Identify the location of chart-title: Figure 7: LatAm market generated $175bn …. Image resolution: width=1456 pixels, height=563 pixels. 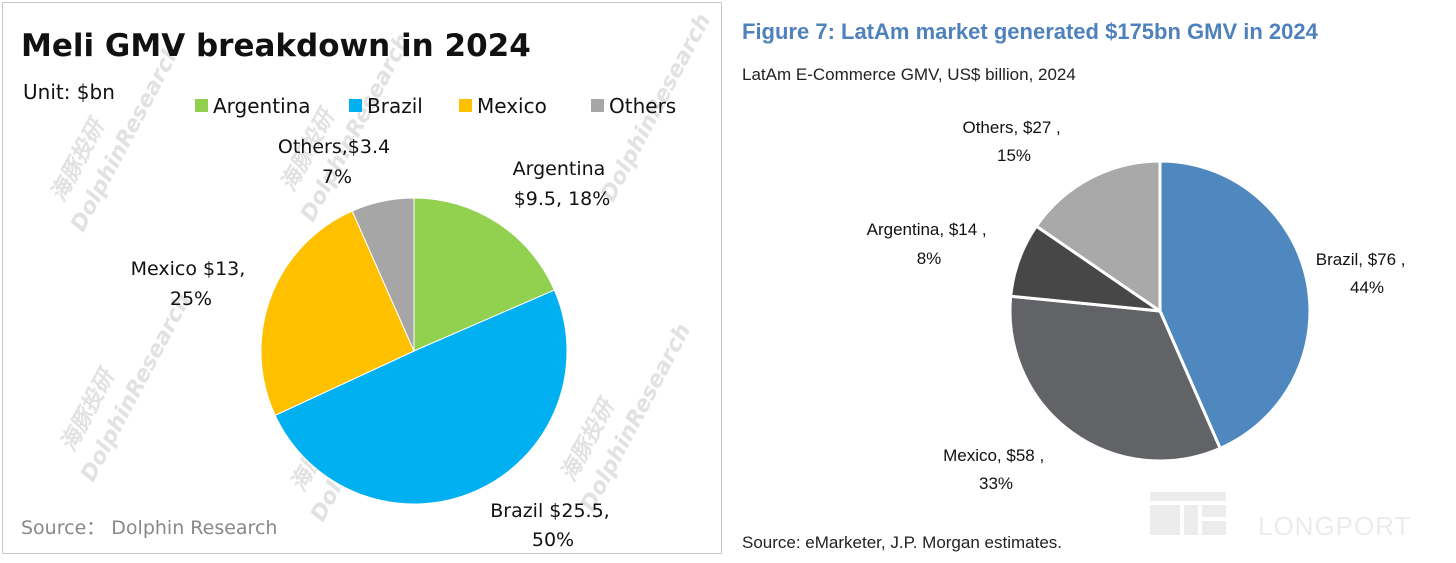
(1030, 31).